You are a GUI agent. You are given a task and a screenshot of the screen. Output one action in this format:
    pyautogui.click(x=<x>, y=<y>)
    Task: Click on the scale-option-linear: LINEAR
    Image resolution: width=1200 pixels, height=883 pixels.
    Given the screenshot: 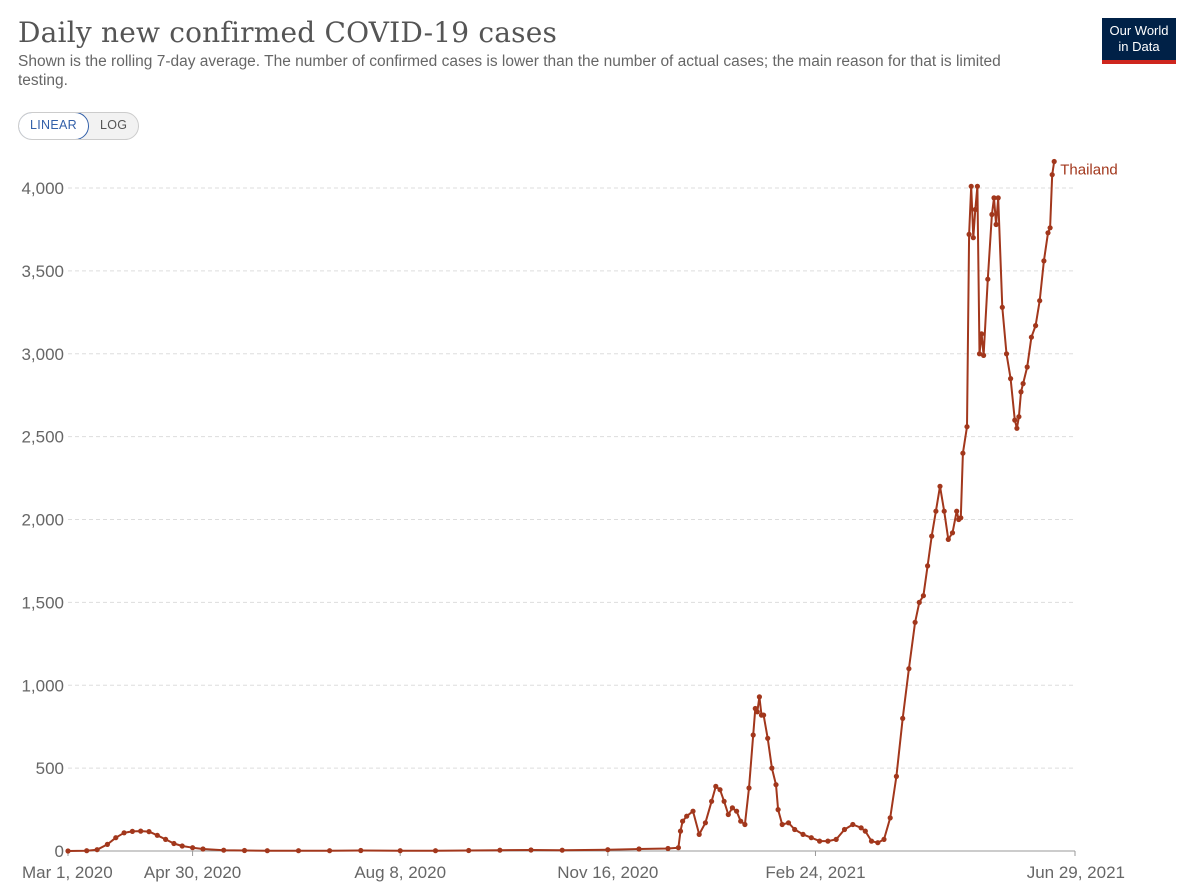 What is the action you would take?
    pyautogui.click(x=54, y=126)
    